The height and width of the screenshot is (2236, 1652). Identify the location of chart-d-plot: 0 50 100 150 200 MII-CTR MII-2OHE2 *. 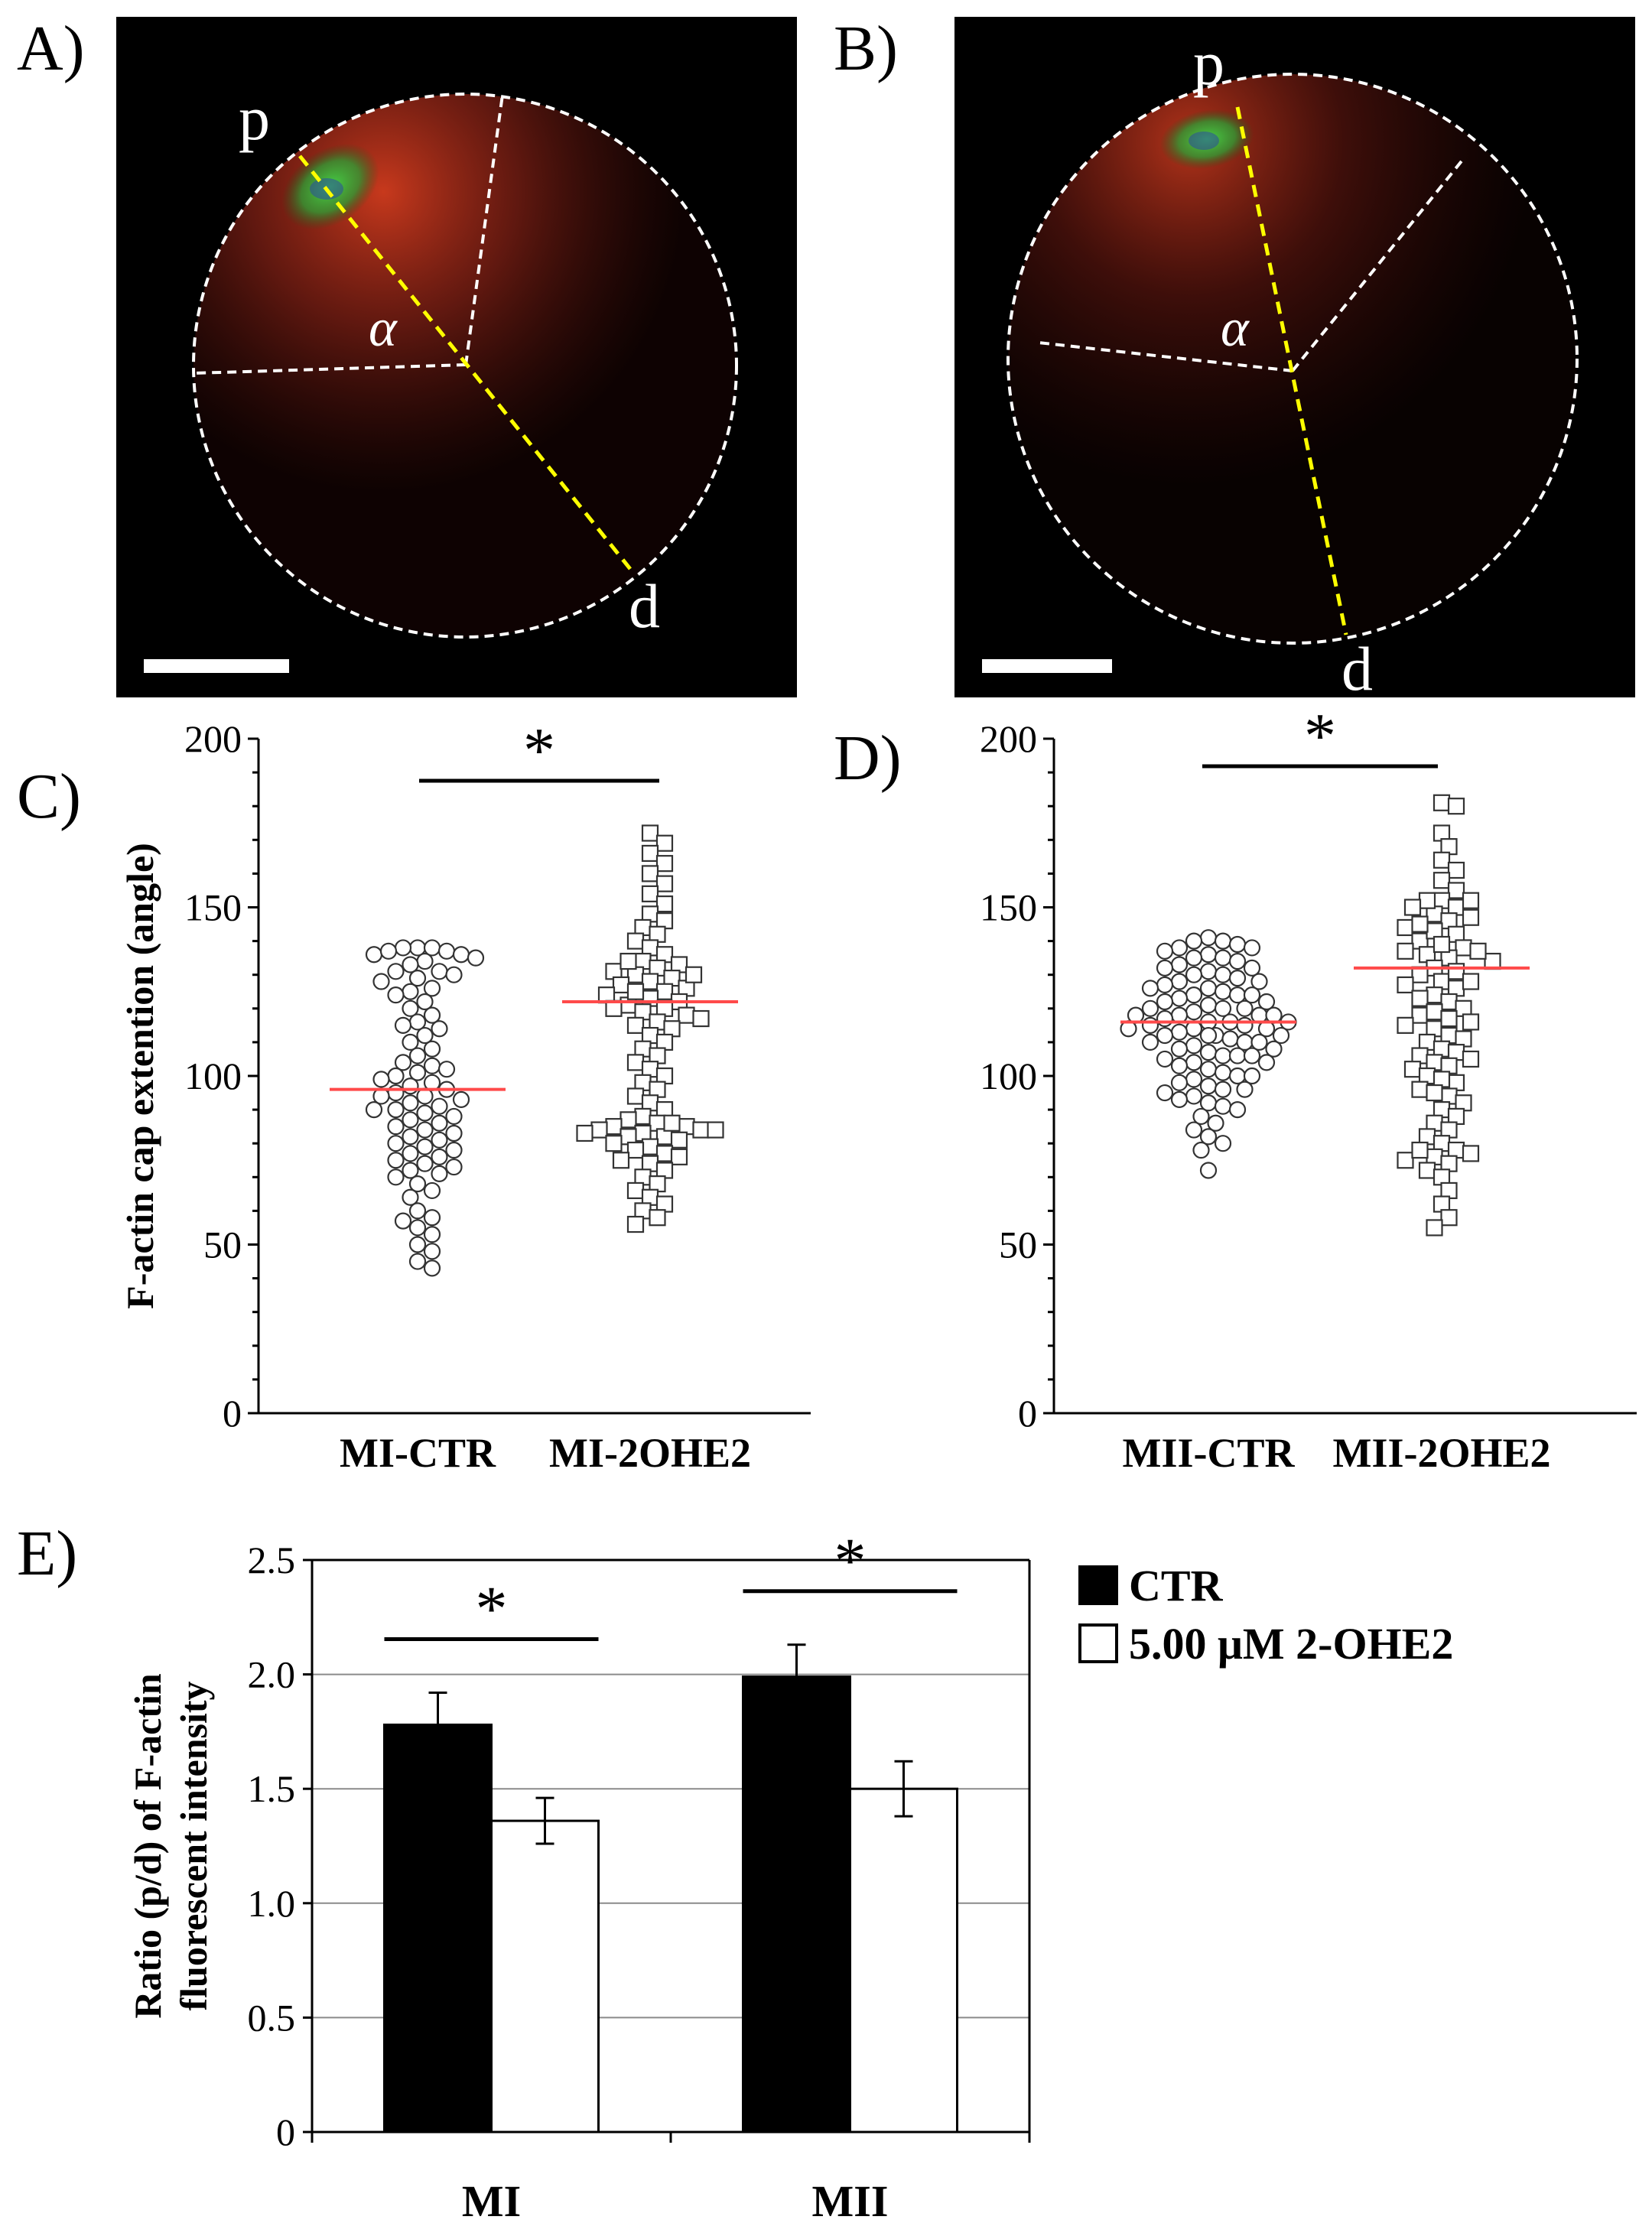
(1308, 1090).